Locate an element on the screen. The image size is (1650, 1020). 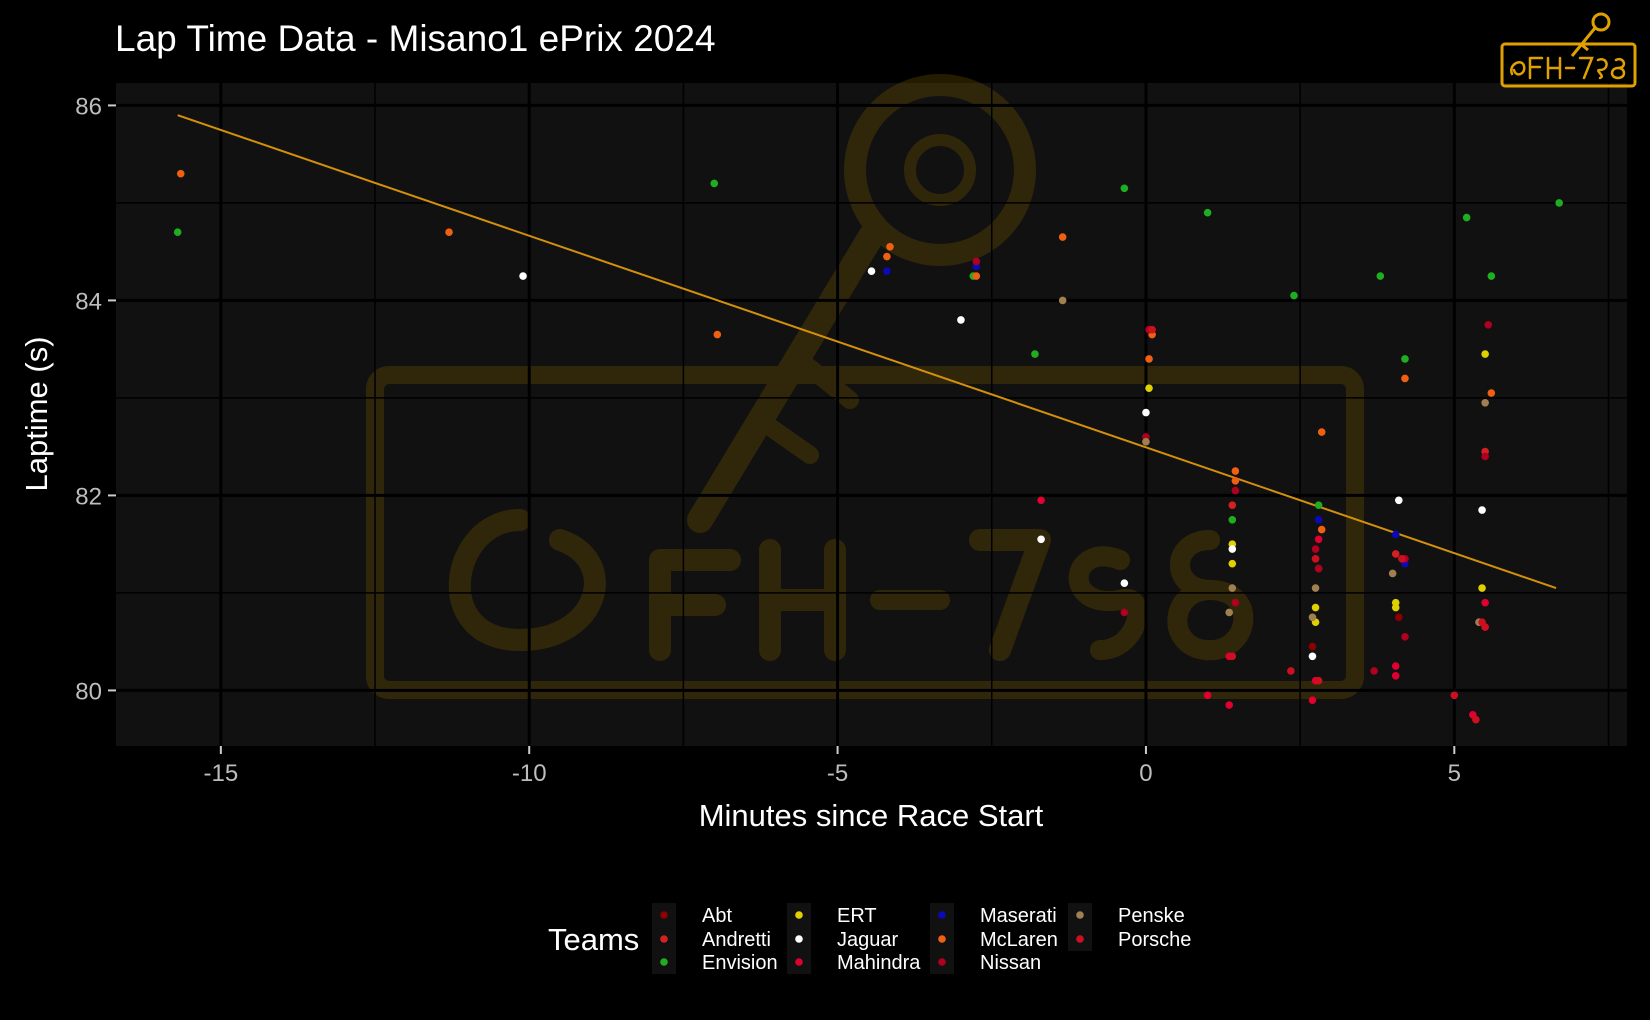
legend-label: Mahindra is located at coordinates (879, 963).